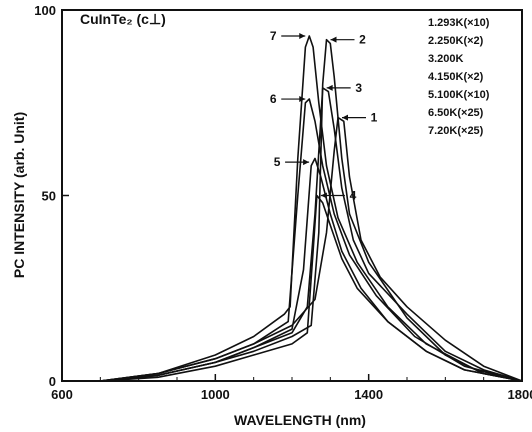 The width and height of the screenshot is (532, 432). I want to click on legend-entry: 2.250K(×2), so click(456, 41).